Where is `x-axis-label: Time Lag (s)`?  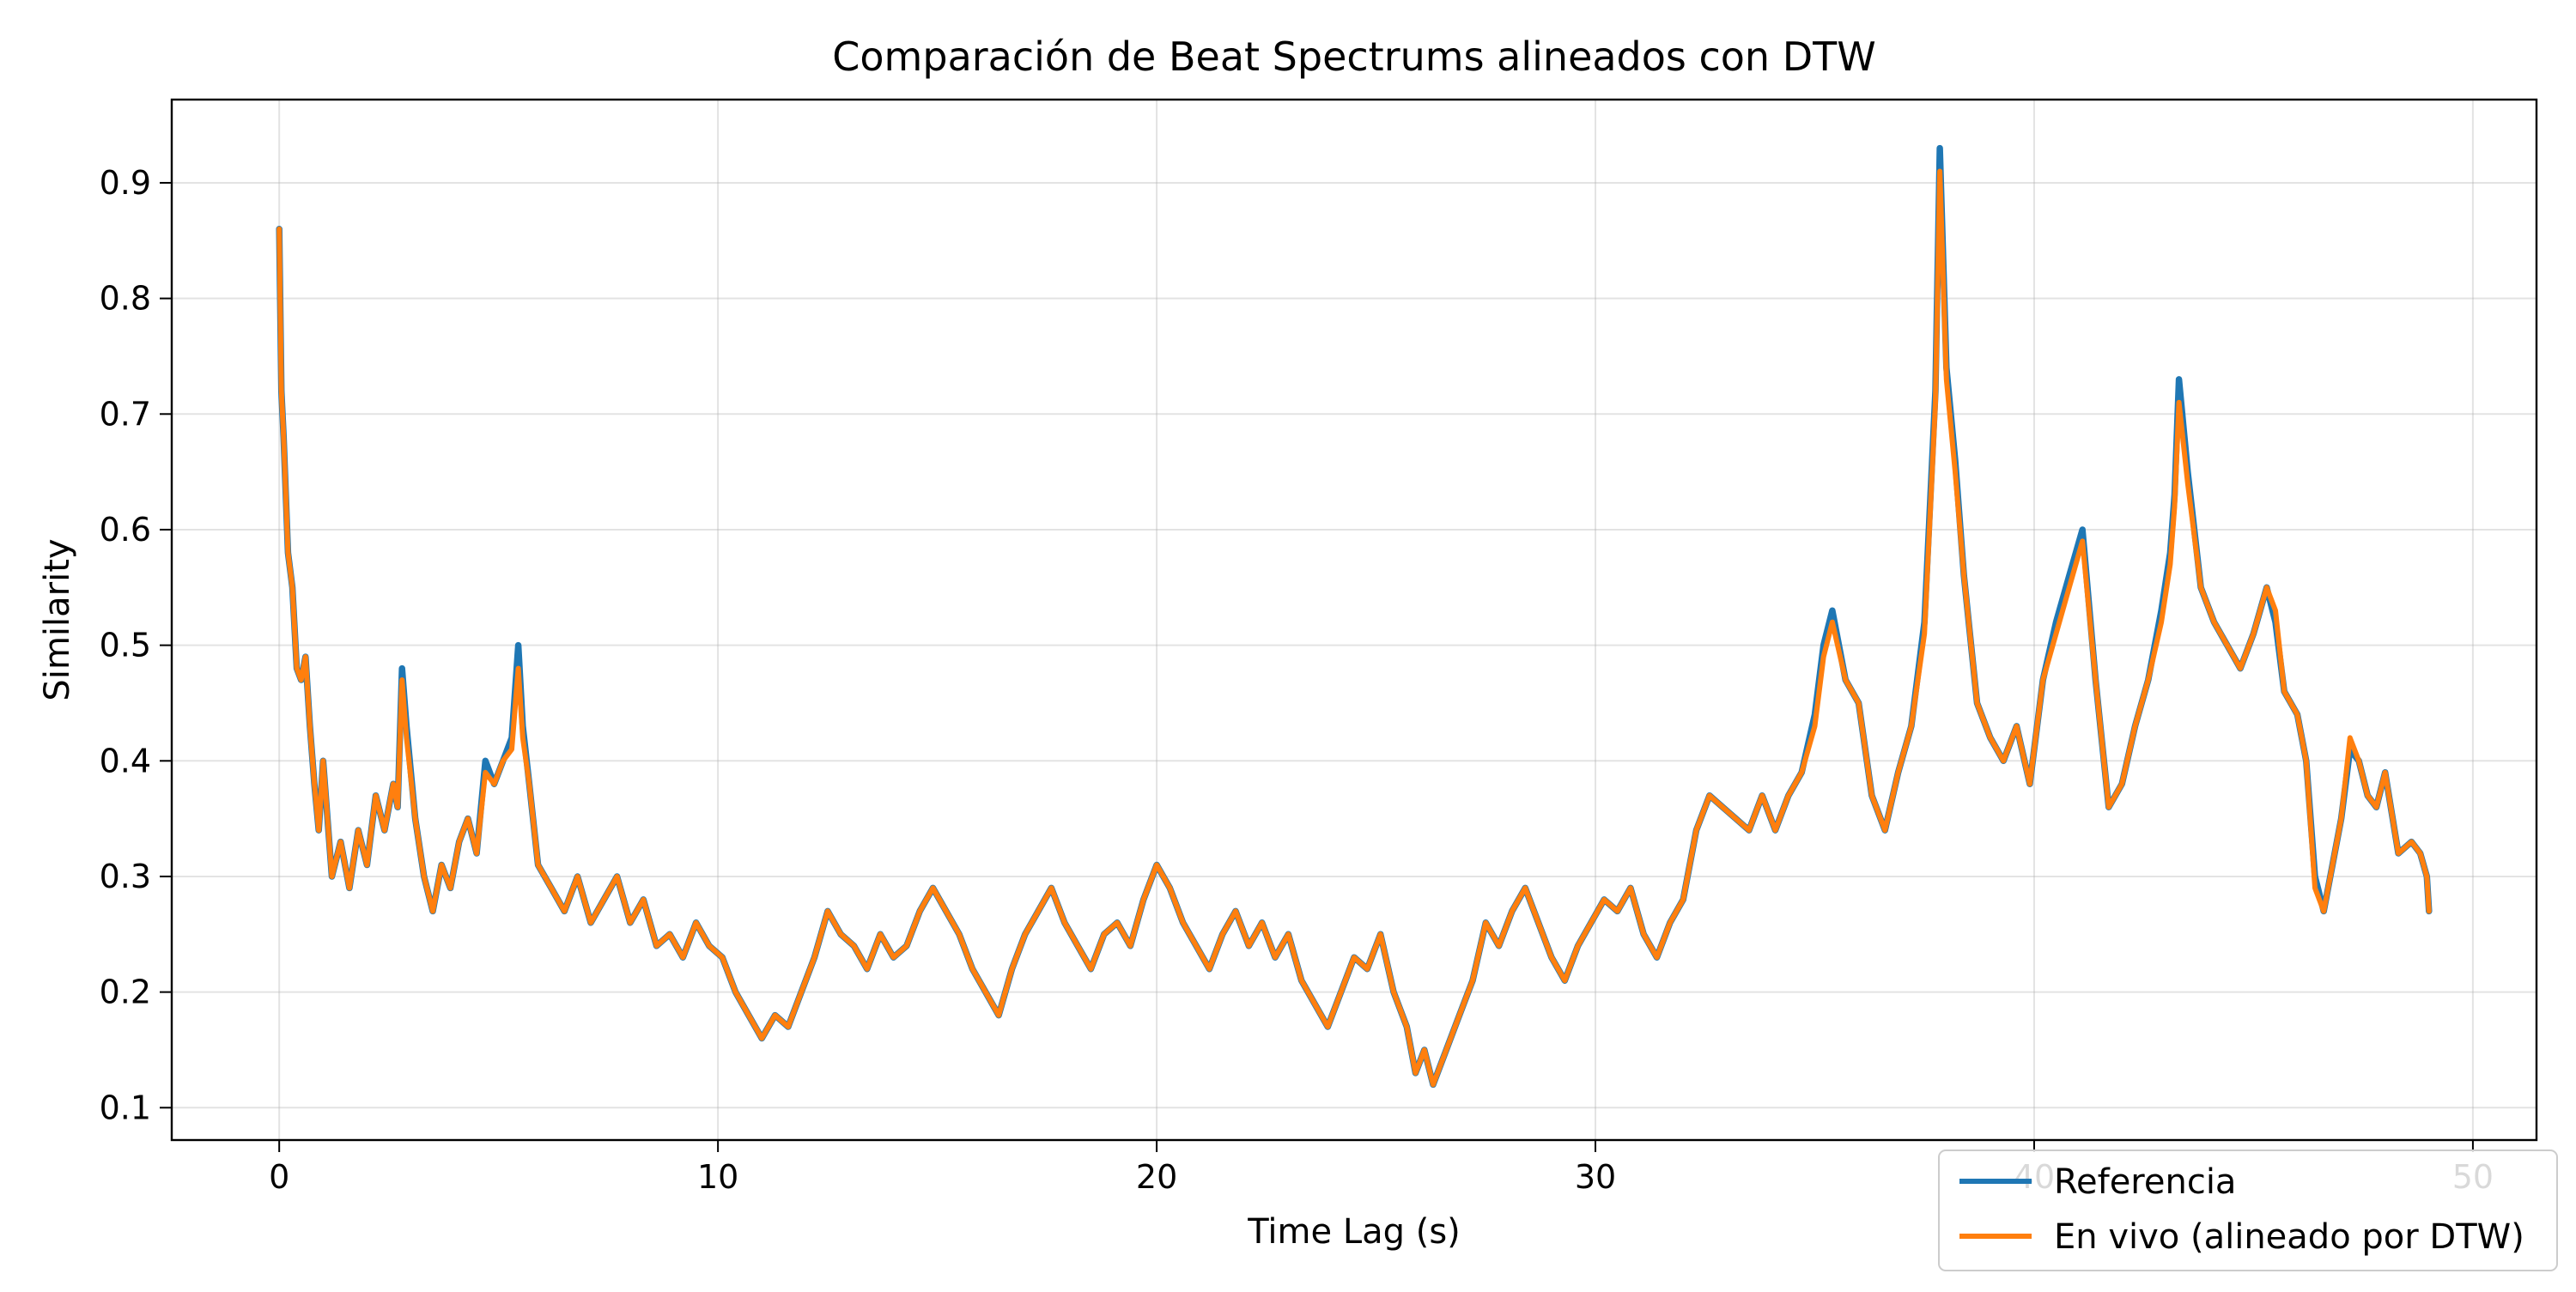 x-axis-label: Time Lag (s) is located at coordinates (1354, 1232).